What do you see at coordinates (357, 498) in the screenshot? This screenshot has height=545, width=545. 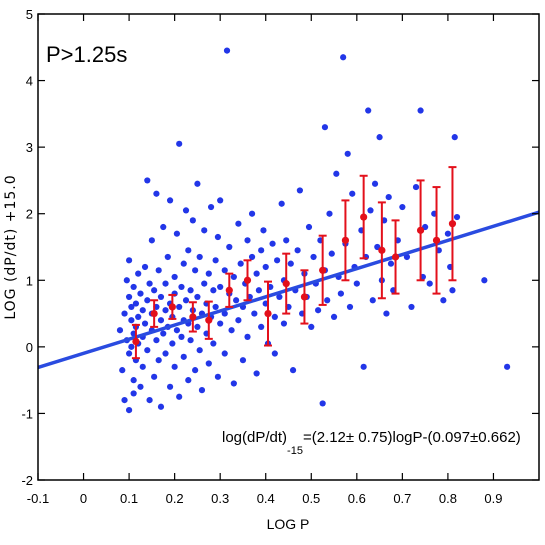 I see `x-tick-label: 0.6` at bounding box center [357, 498].